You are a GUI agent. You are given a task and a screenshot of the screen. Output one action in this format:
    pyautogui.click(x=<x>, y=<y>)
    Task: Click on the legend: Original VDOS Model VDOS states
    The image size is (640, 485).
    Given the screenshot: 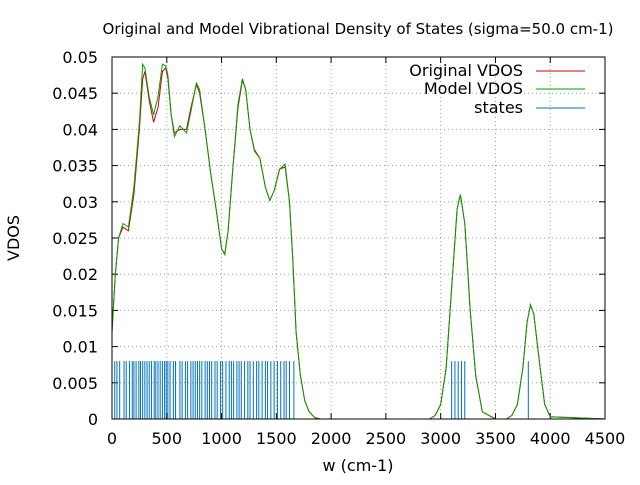 What is the action you would take?
    pyautogui.click(x=497, y=89)
    